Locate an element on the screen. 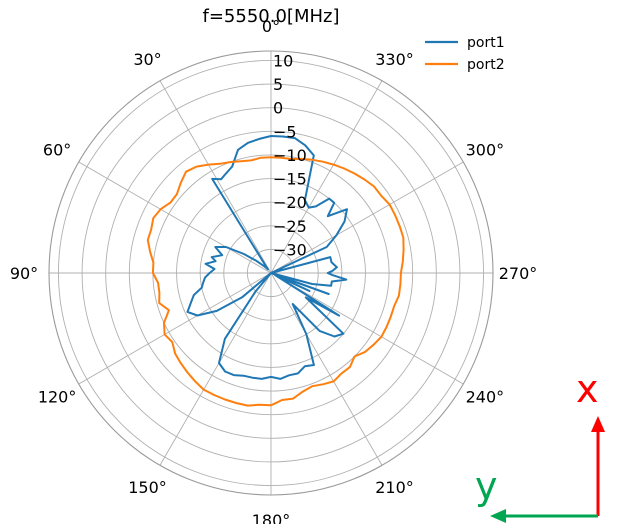 The image size is (619, 524). angle-tick-label: 210° is located at coordinates (394, 487).